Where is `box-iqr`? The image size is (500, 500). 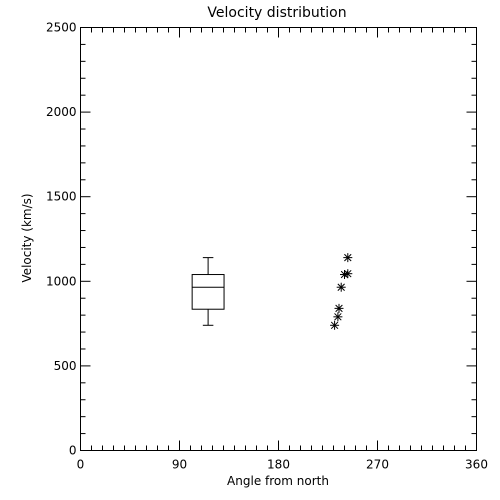
box-iqr is located at coordinates (208, 292).